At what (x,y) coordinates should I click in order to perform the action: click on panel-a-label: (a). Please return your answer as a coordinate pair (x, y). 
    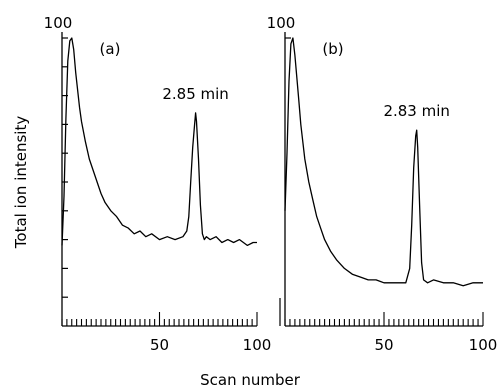
    Looking at the image, I should click on (110, 49).